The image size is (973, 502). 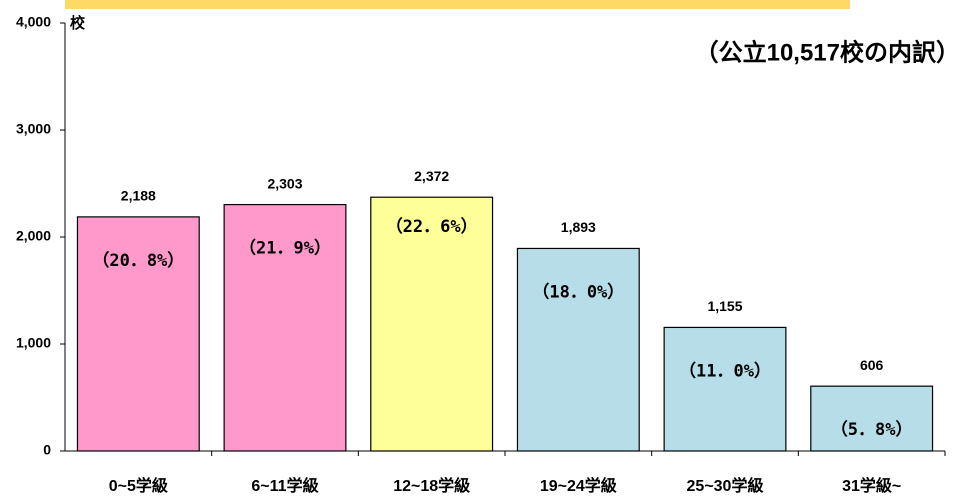 What do you see at coordinates (33, 129) in the screenshot?
I see `y-tick-label: 3,000` at bounding box center [33, 129].